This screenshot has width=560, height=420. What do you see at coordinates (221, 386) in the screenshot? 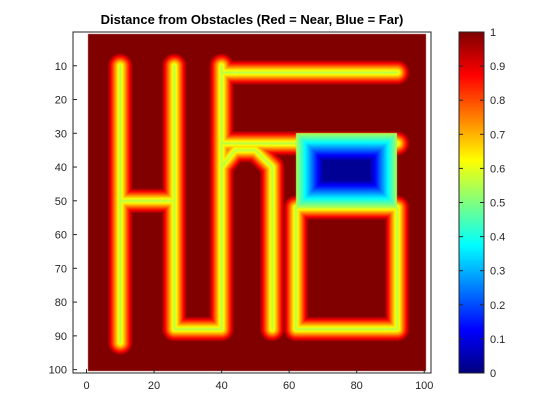
I see `x-tick-label: 40` at bounding box center [221, 386].